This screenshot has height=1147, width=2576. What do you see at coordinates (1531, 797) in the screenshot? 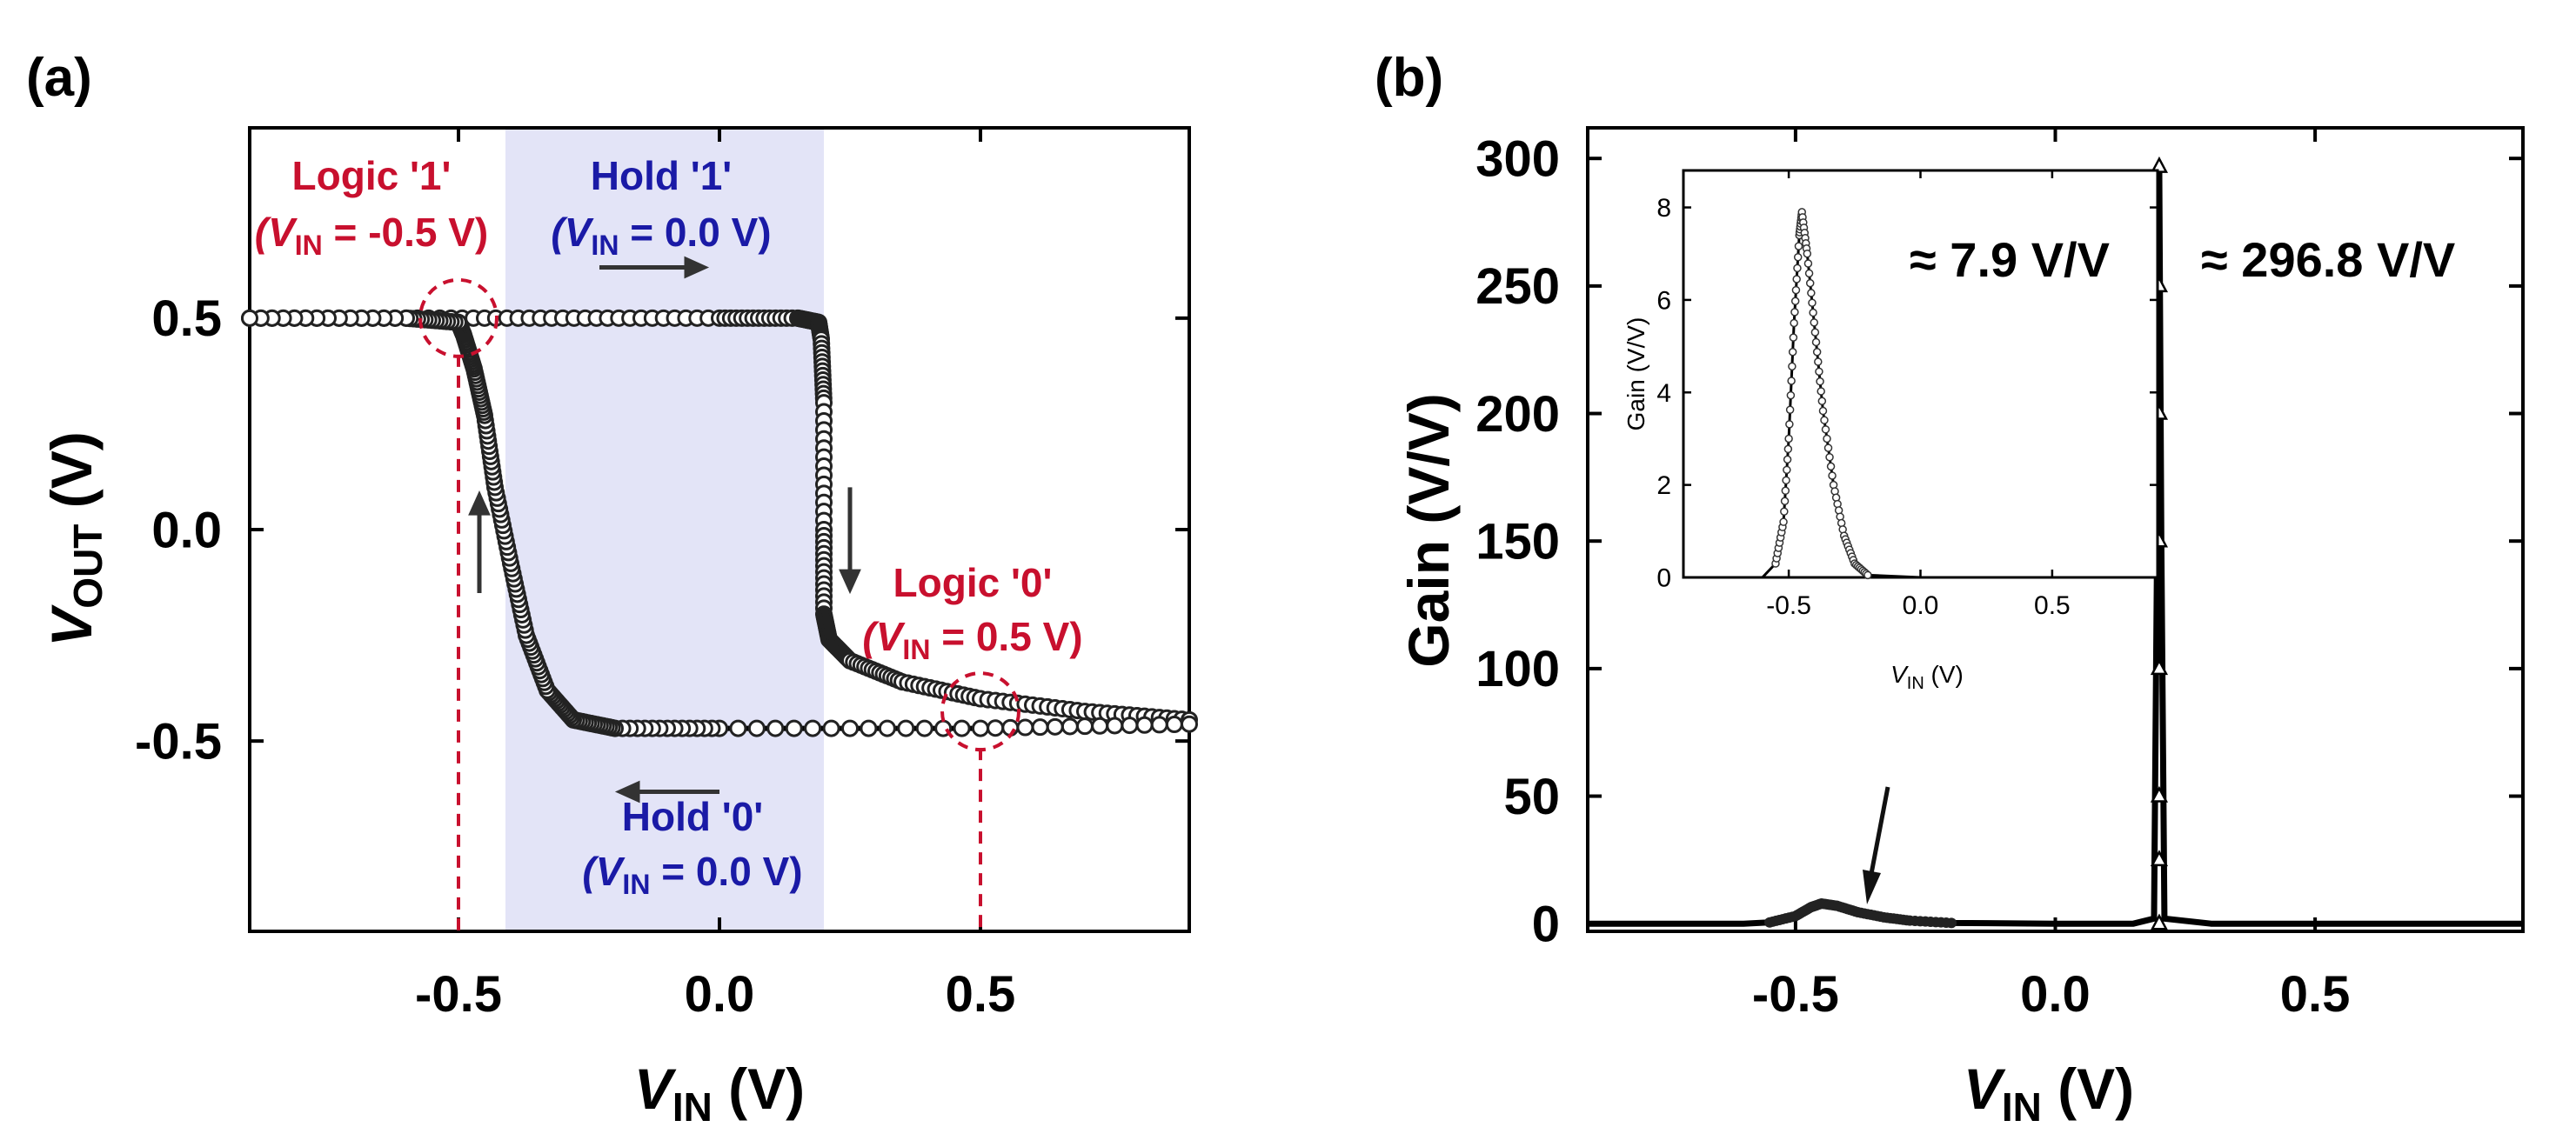
I see `y-tick-label: 50` at bounding box center [1531, 797].